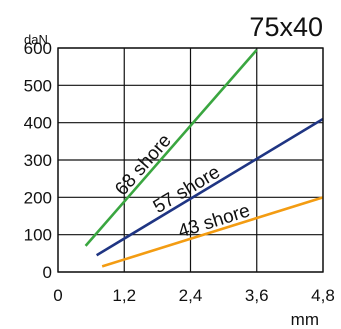  I want to click on chart-title: 75x40, so click(286, 27).